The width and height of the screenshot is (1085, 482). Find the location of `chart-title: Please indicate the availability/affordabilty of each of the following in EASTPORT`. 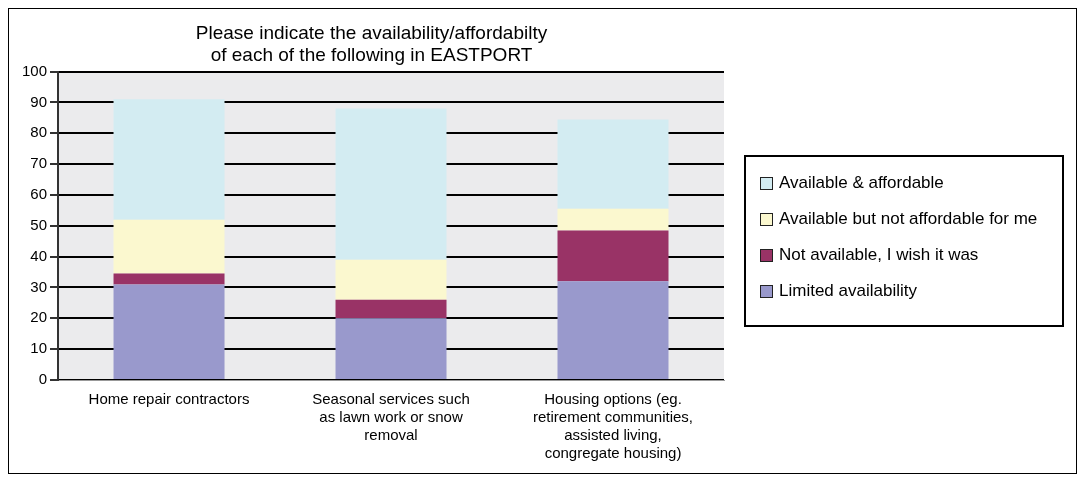

chart-title: Please indicate the availability/affordabilty of each of the following in EASTPORT is located at coordinates (371, 43).